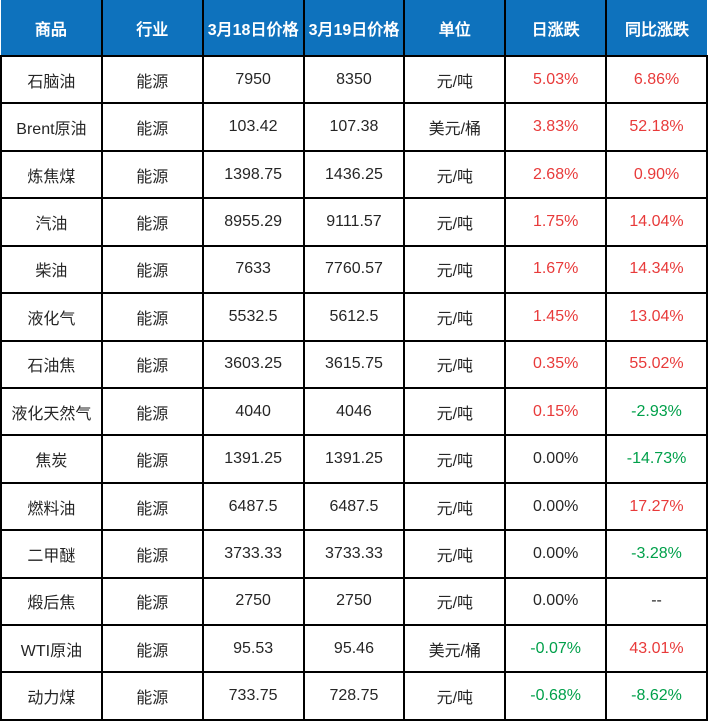 The width and height of the screenshot is (708, 721). I want to click on price-mar18-cell: 103.42, so click(253, 127).